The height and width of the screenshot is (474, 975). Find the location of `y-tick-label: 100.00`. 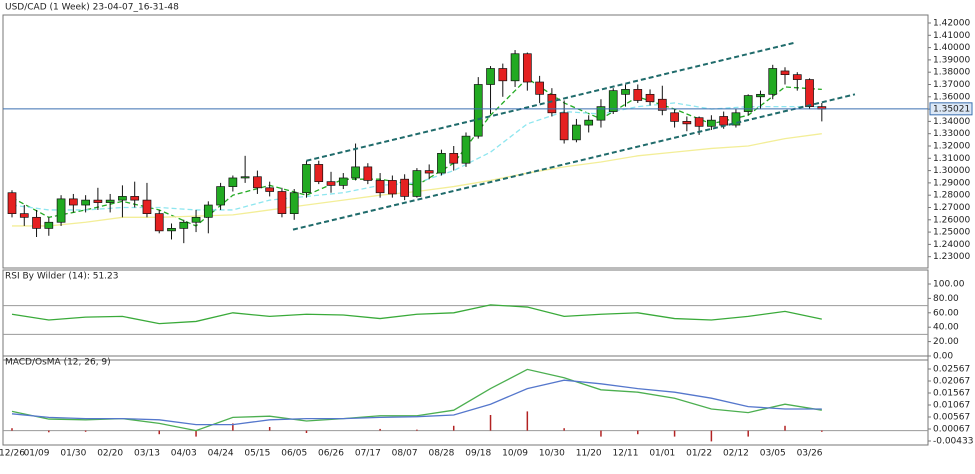

y-tick-label: 100.00 is located at coordinates (949, 285).